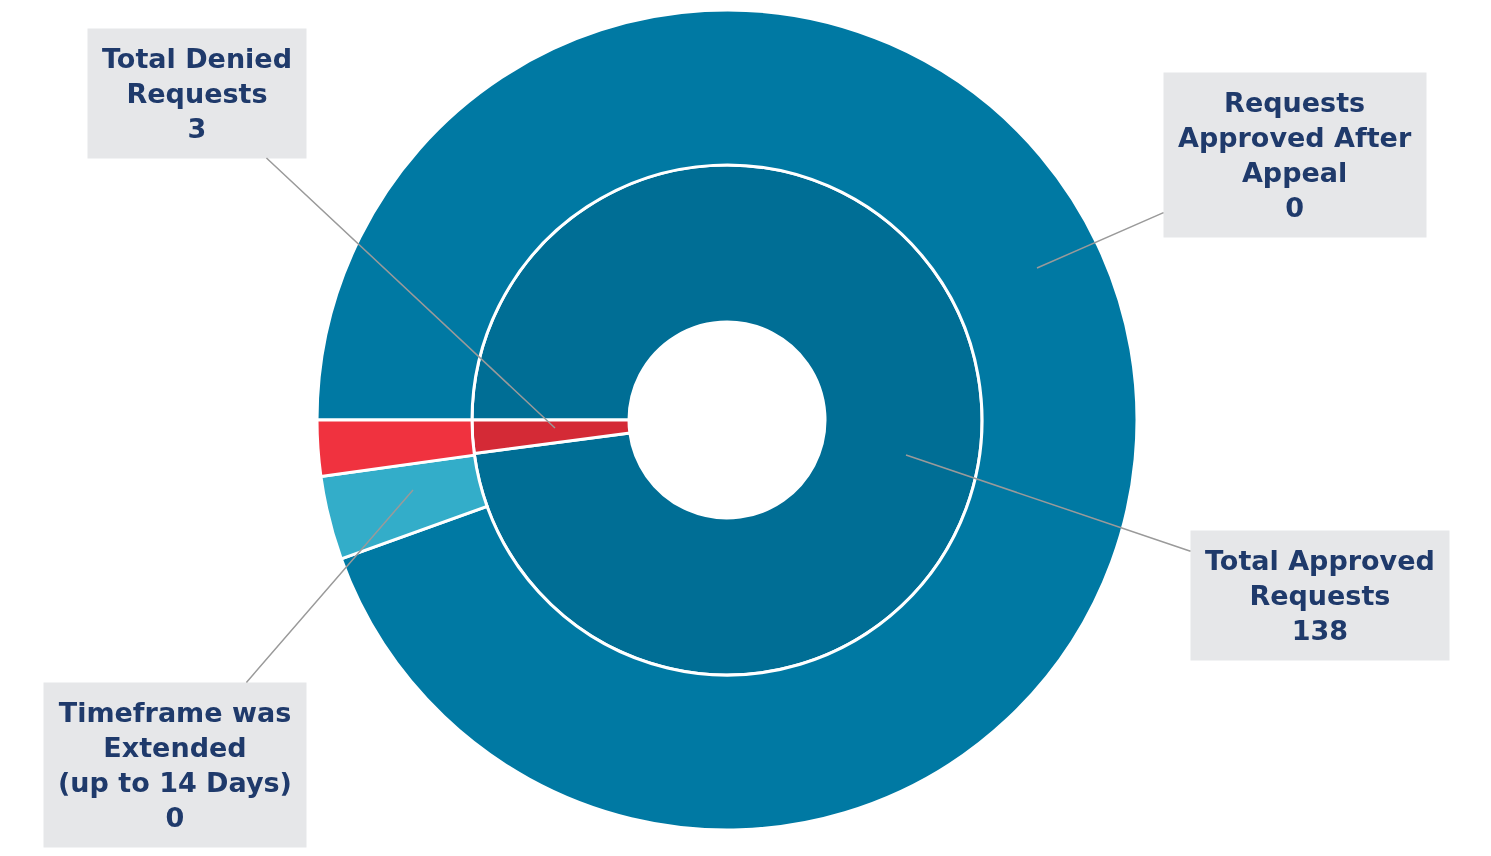  What do you see at coordinates (175, 765) in the screenshot?
I see `text: Timeframe was Extended (up to 14 Days) 0` at bounding box center [175, 765].